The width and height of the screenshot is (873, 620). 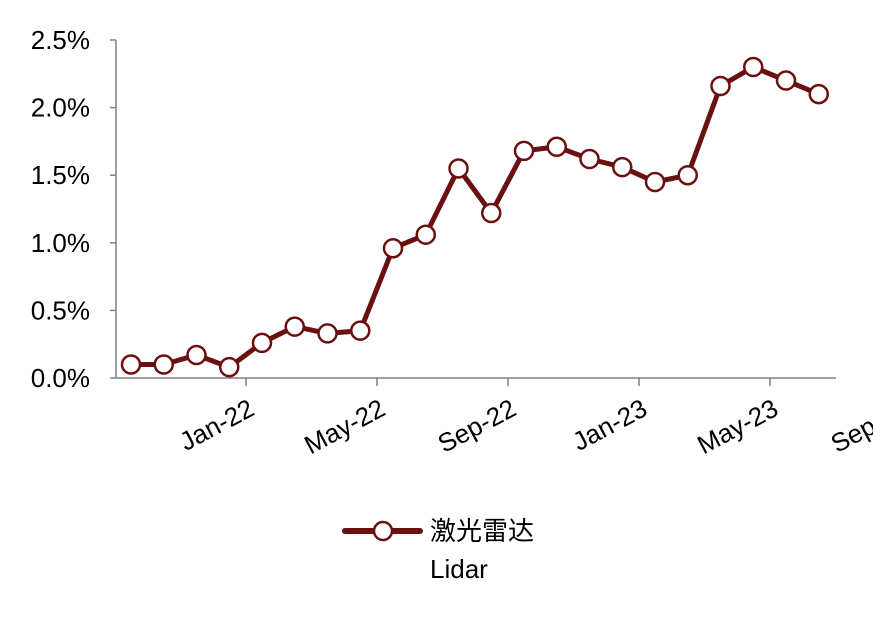 I want to click on y-tick-label: 2.5%, so click(x=60, y=40).